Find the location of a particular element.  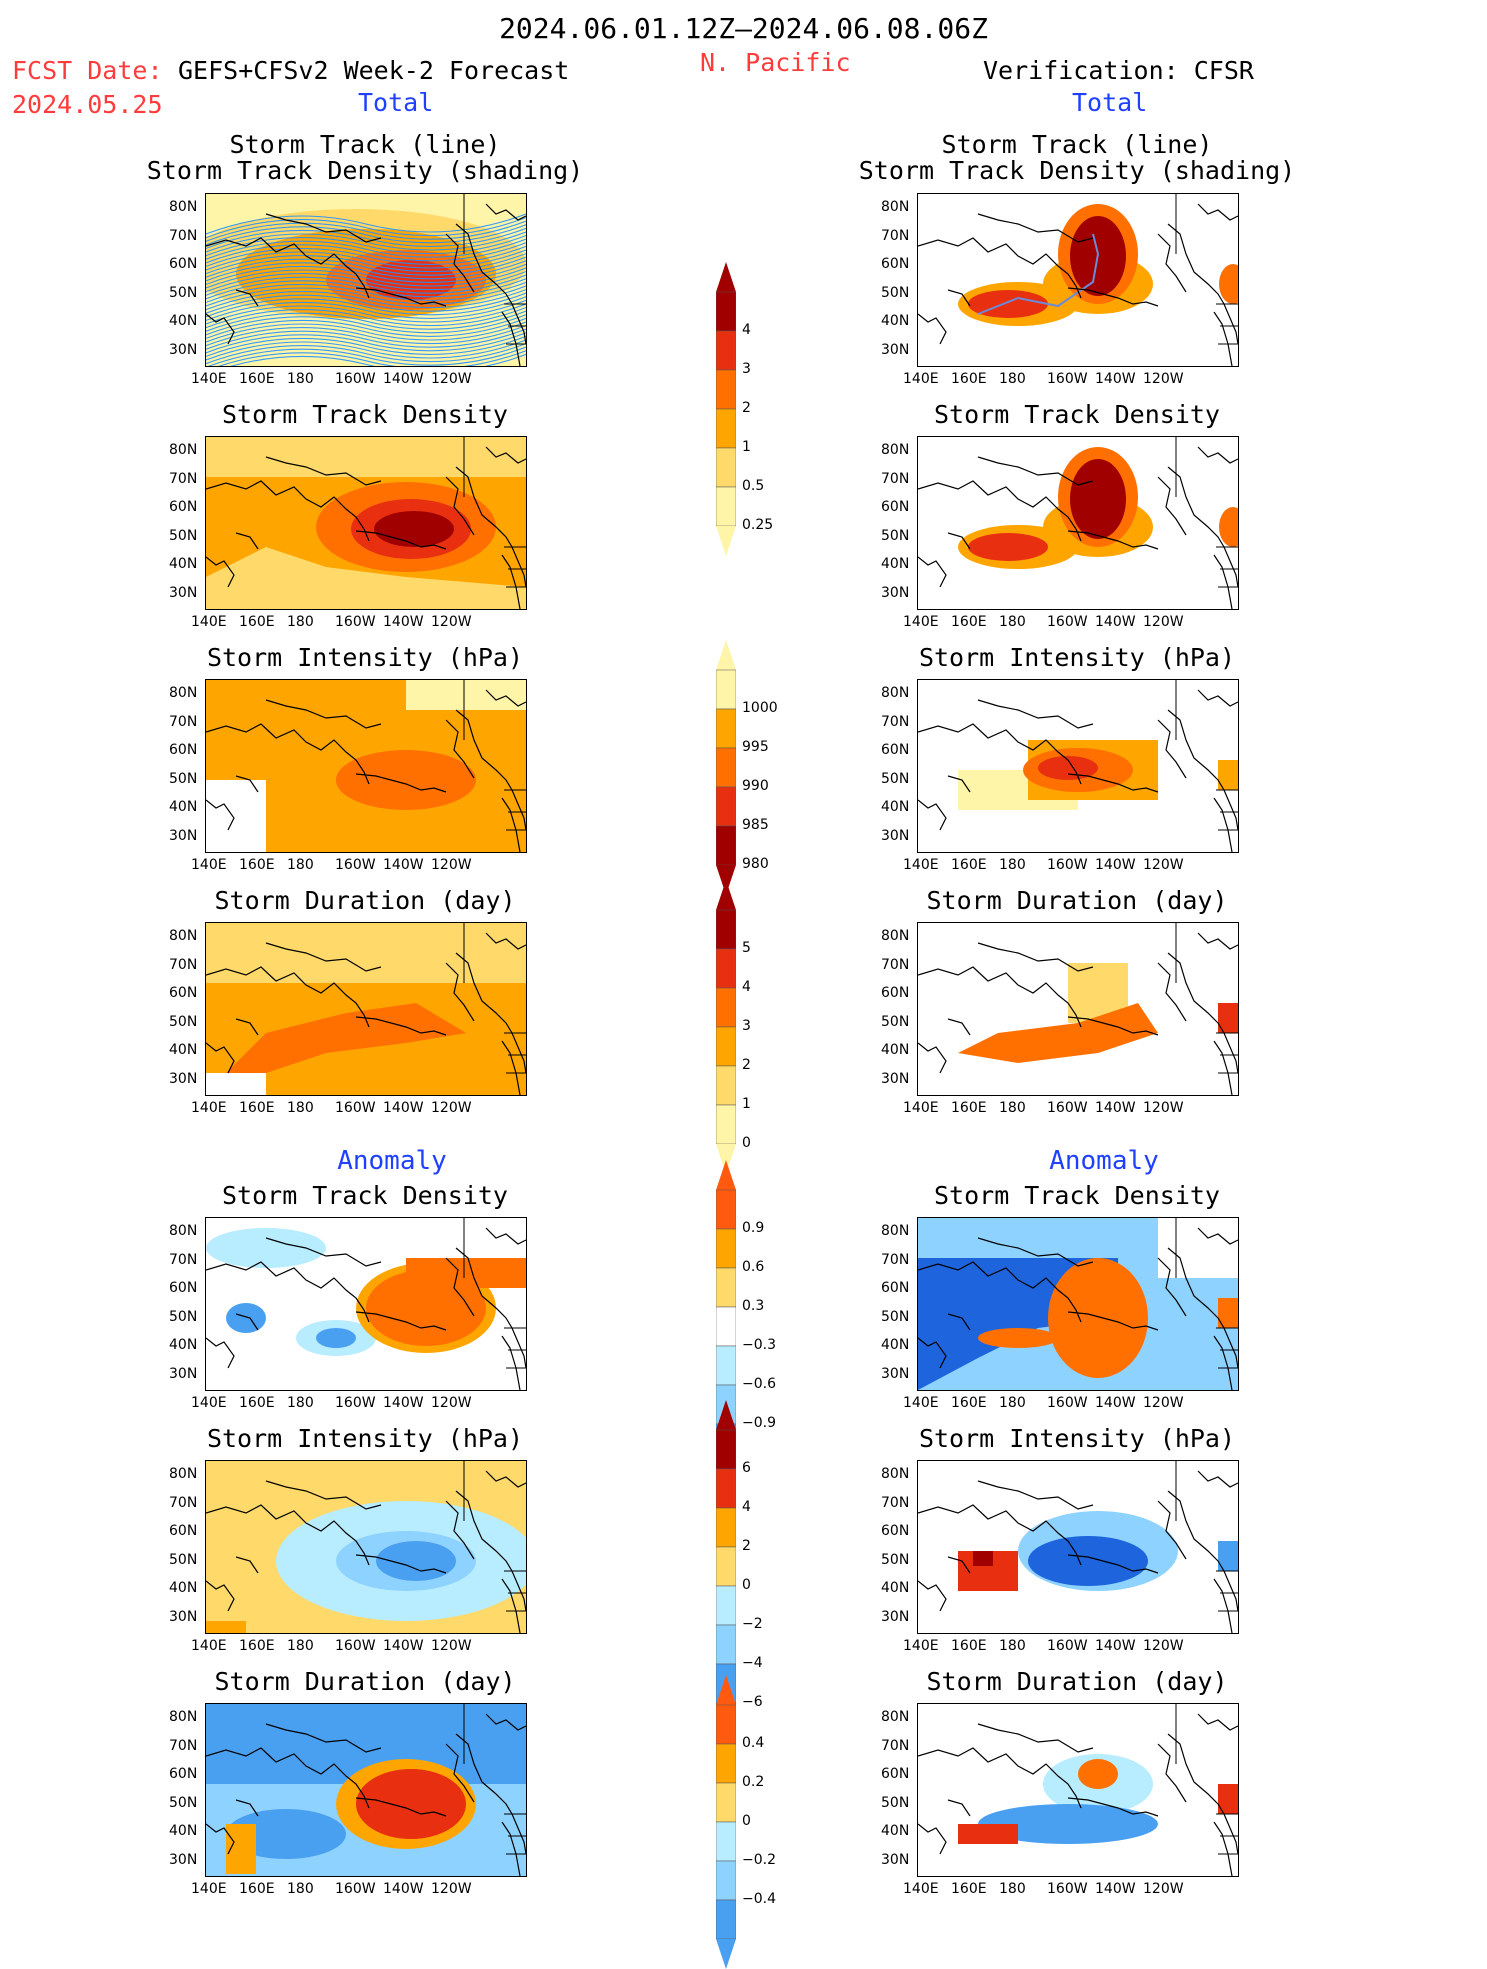

right-panel-2-title-1: Storm Track Density is located at coordinates (1077, 414).